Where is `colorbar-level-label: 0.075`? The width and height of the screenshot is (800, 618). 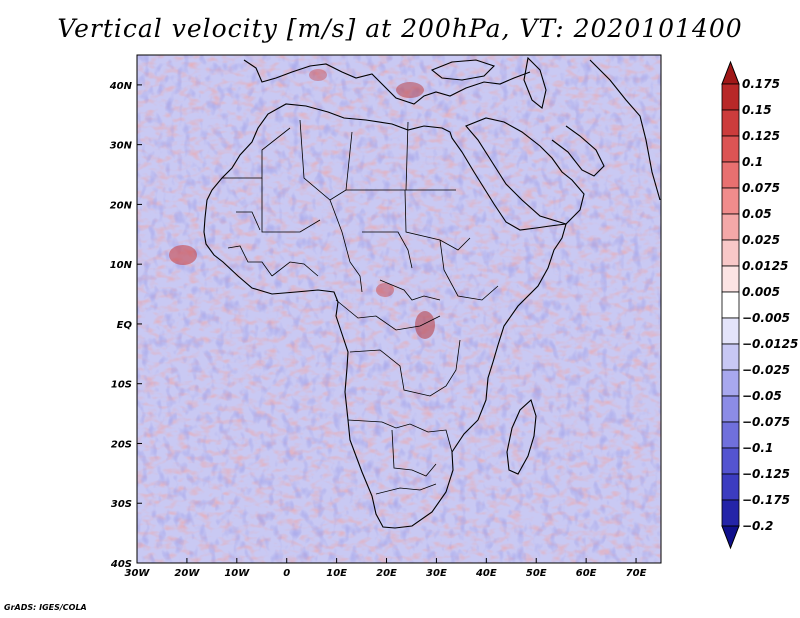 colorbar-level-label: 0.075 is located at coordinates (761, 188).